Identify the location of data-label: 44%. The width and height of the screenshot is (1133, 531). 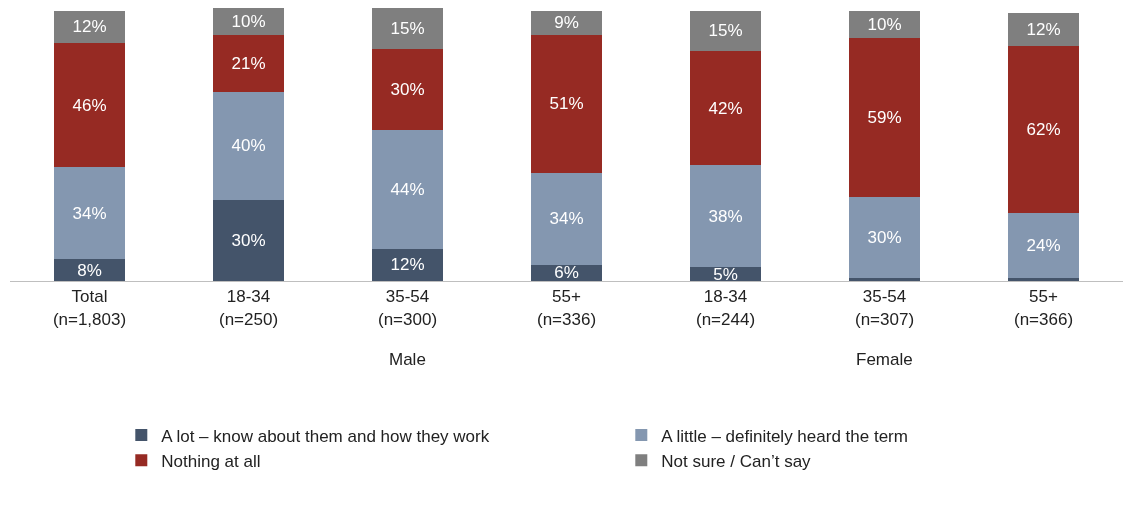
(407, 189).